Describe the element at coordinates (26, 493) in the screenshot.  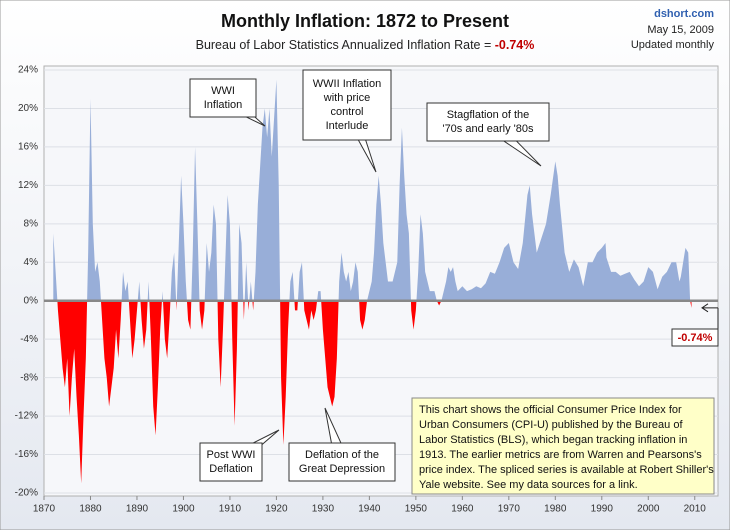
I see `y-tick-label: -20%` at that location.